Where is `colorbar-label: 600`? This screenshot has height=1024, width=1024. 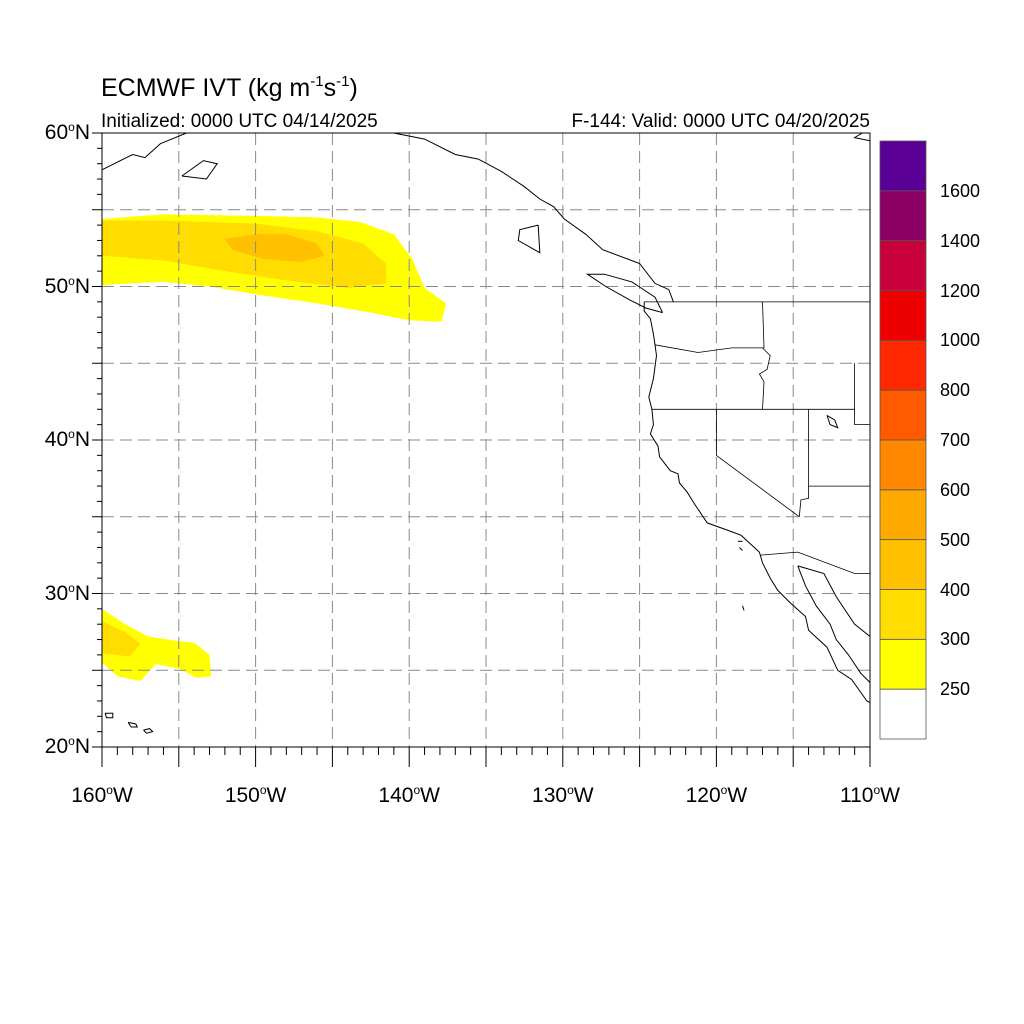 colorbar-label: 600 is located at coordinates (955, 489).